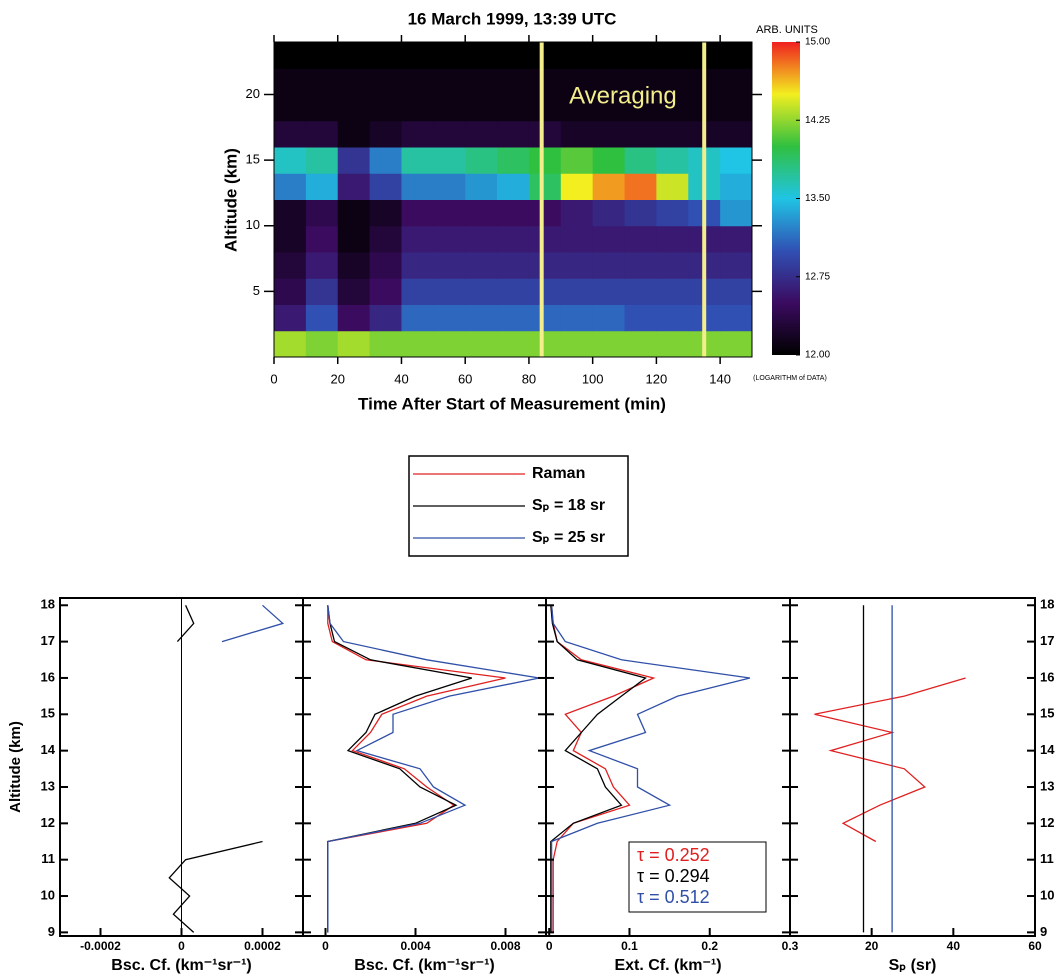  Describe the element at coordinates (790, 378) in the screenshot. I see `colorbar-note: (LOGARITHM of DATA)` at that location.